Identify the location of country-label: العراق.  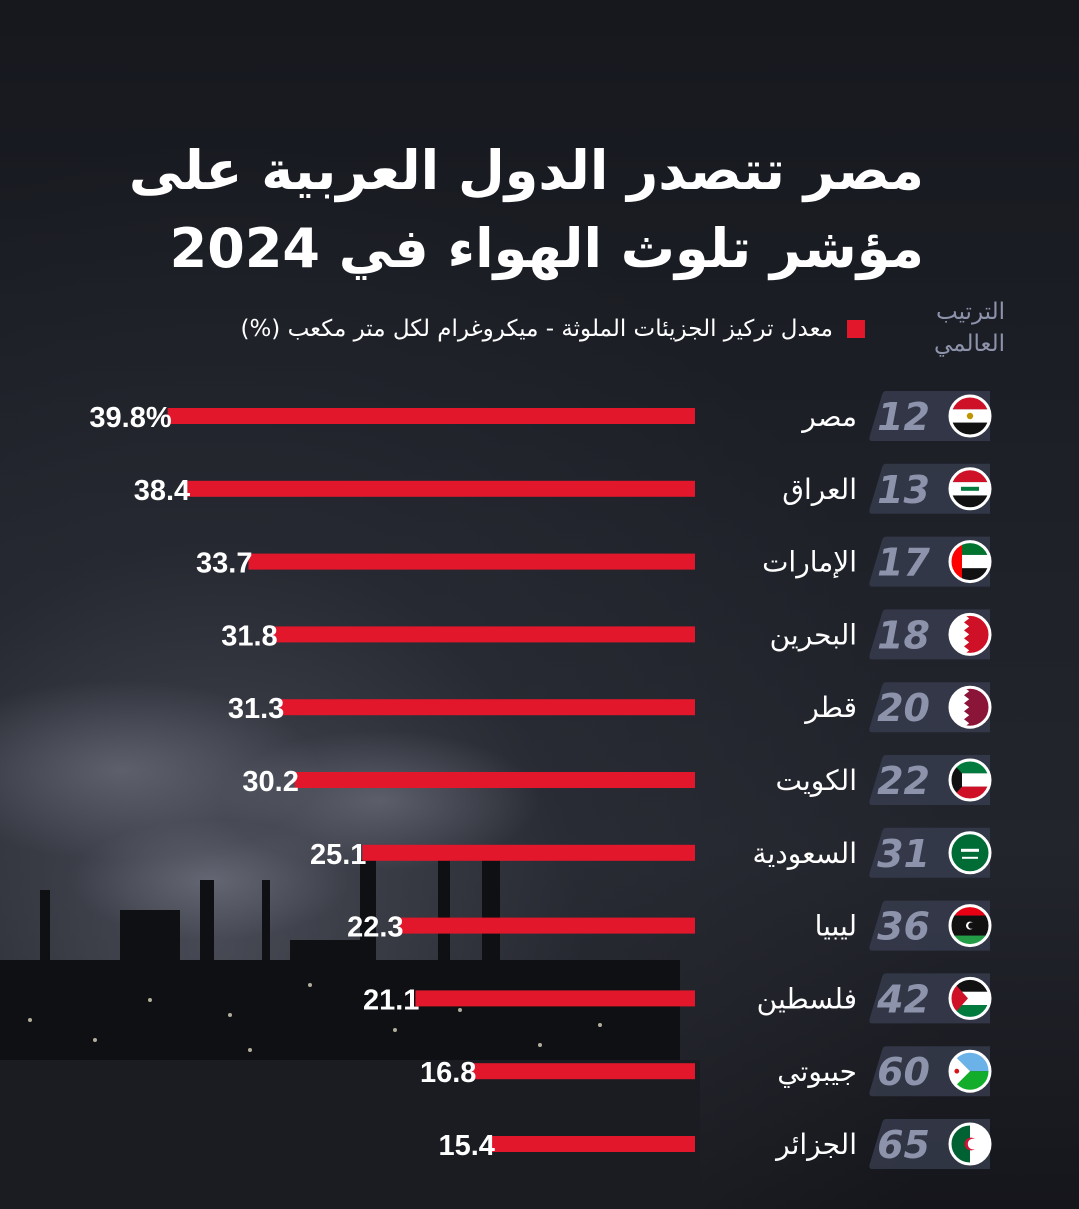
(819, 489).